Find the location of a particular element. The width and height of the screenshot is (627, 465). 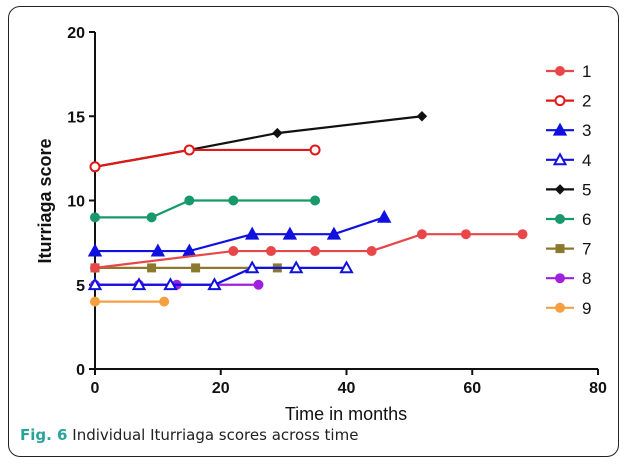

legend-item-6: 6 is located at coordinates (568, 219).